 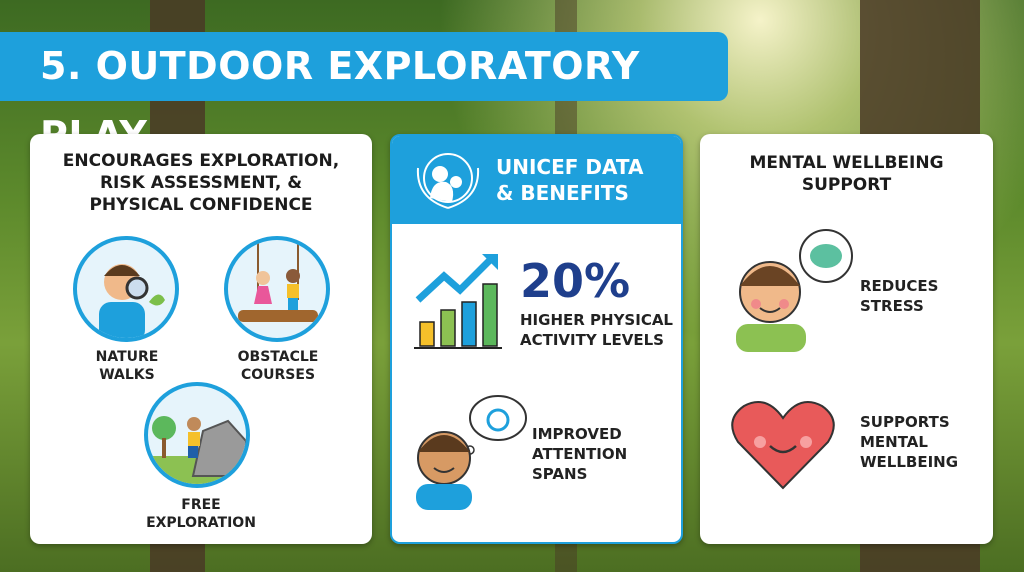 What do you see at coordinates (596, 320) in the screenshot?
I see `stat-line: HIGHER PHYSICAL` at bounding box center [596, 320].